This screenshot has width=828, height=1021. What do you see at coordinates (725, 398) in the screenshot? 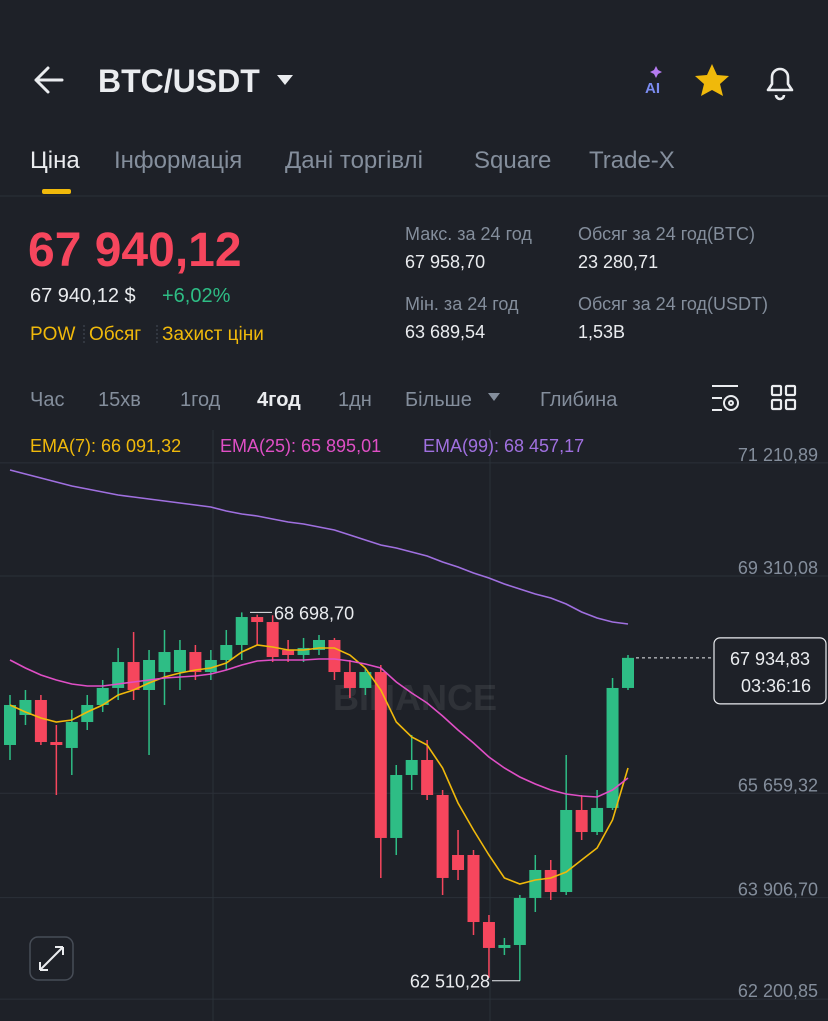
I see `chart-settings-button` at bounding box center [725, 398].